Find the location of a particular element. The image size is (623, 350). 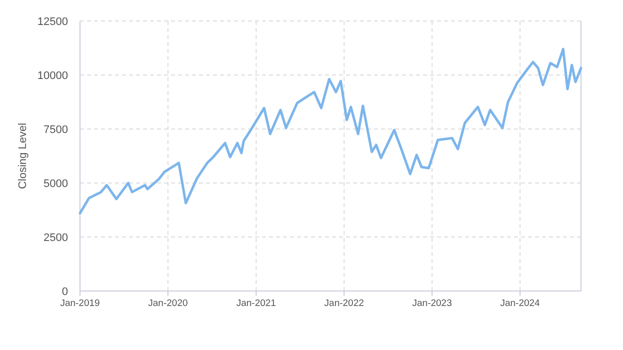

x-tick-label: Jan-2022 is located at coordinates (344, 303).